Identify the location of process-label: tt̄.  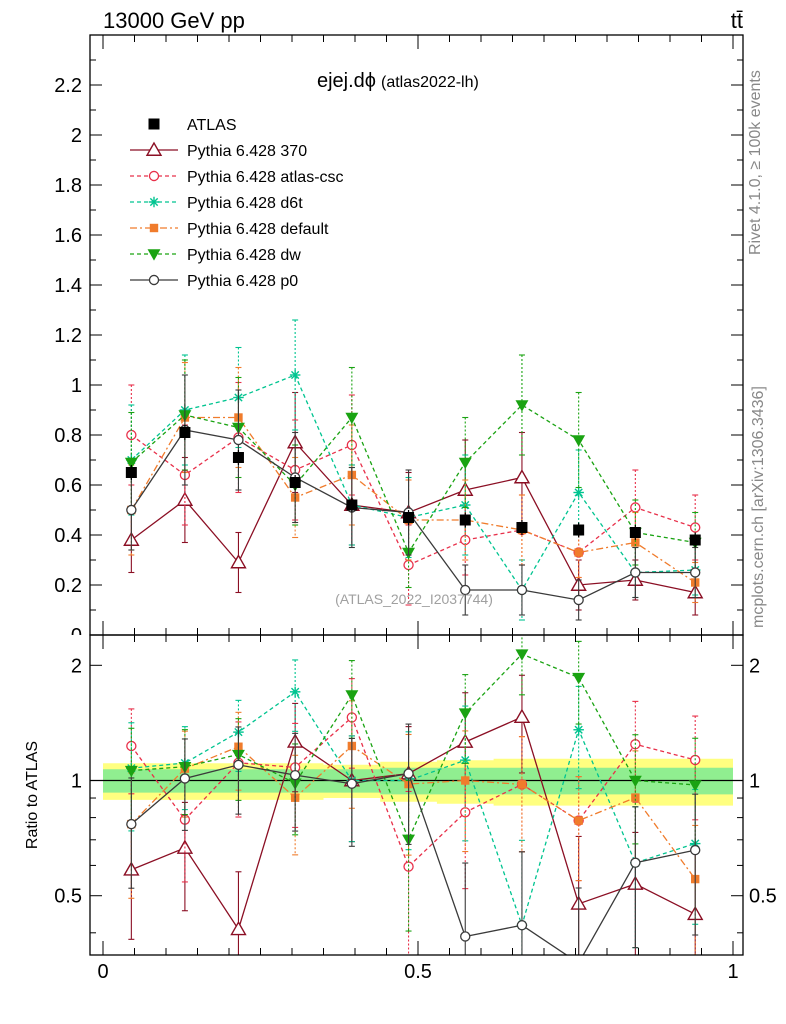
(737, 20).